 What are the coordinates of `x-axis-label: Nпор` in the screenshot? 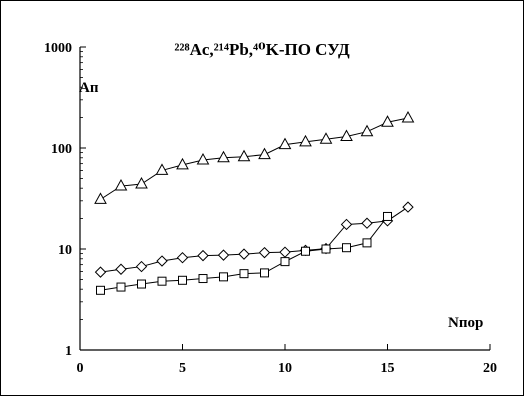 It's located at (465, 323).